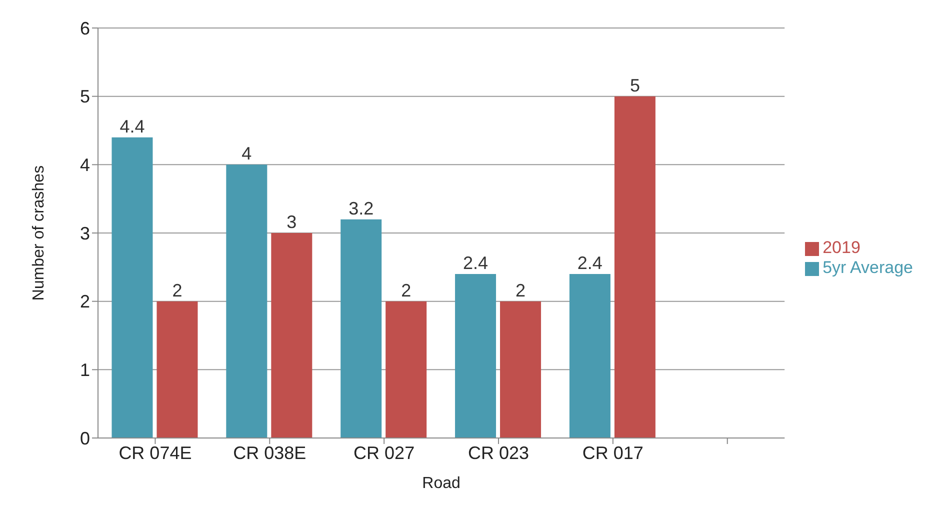  I want to click on y-tick-label: 3, so click(85, 233).